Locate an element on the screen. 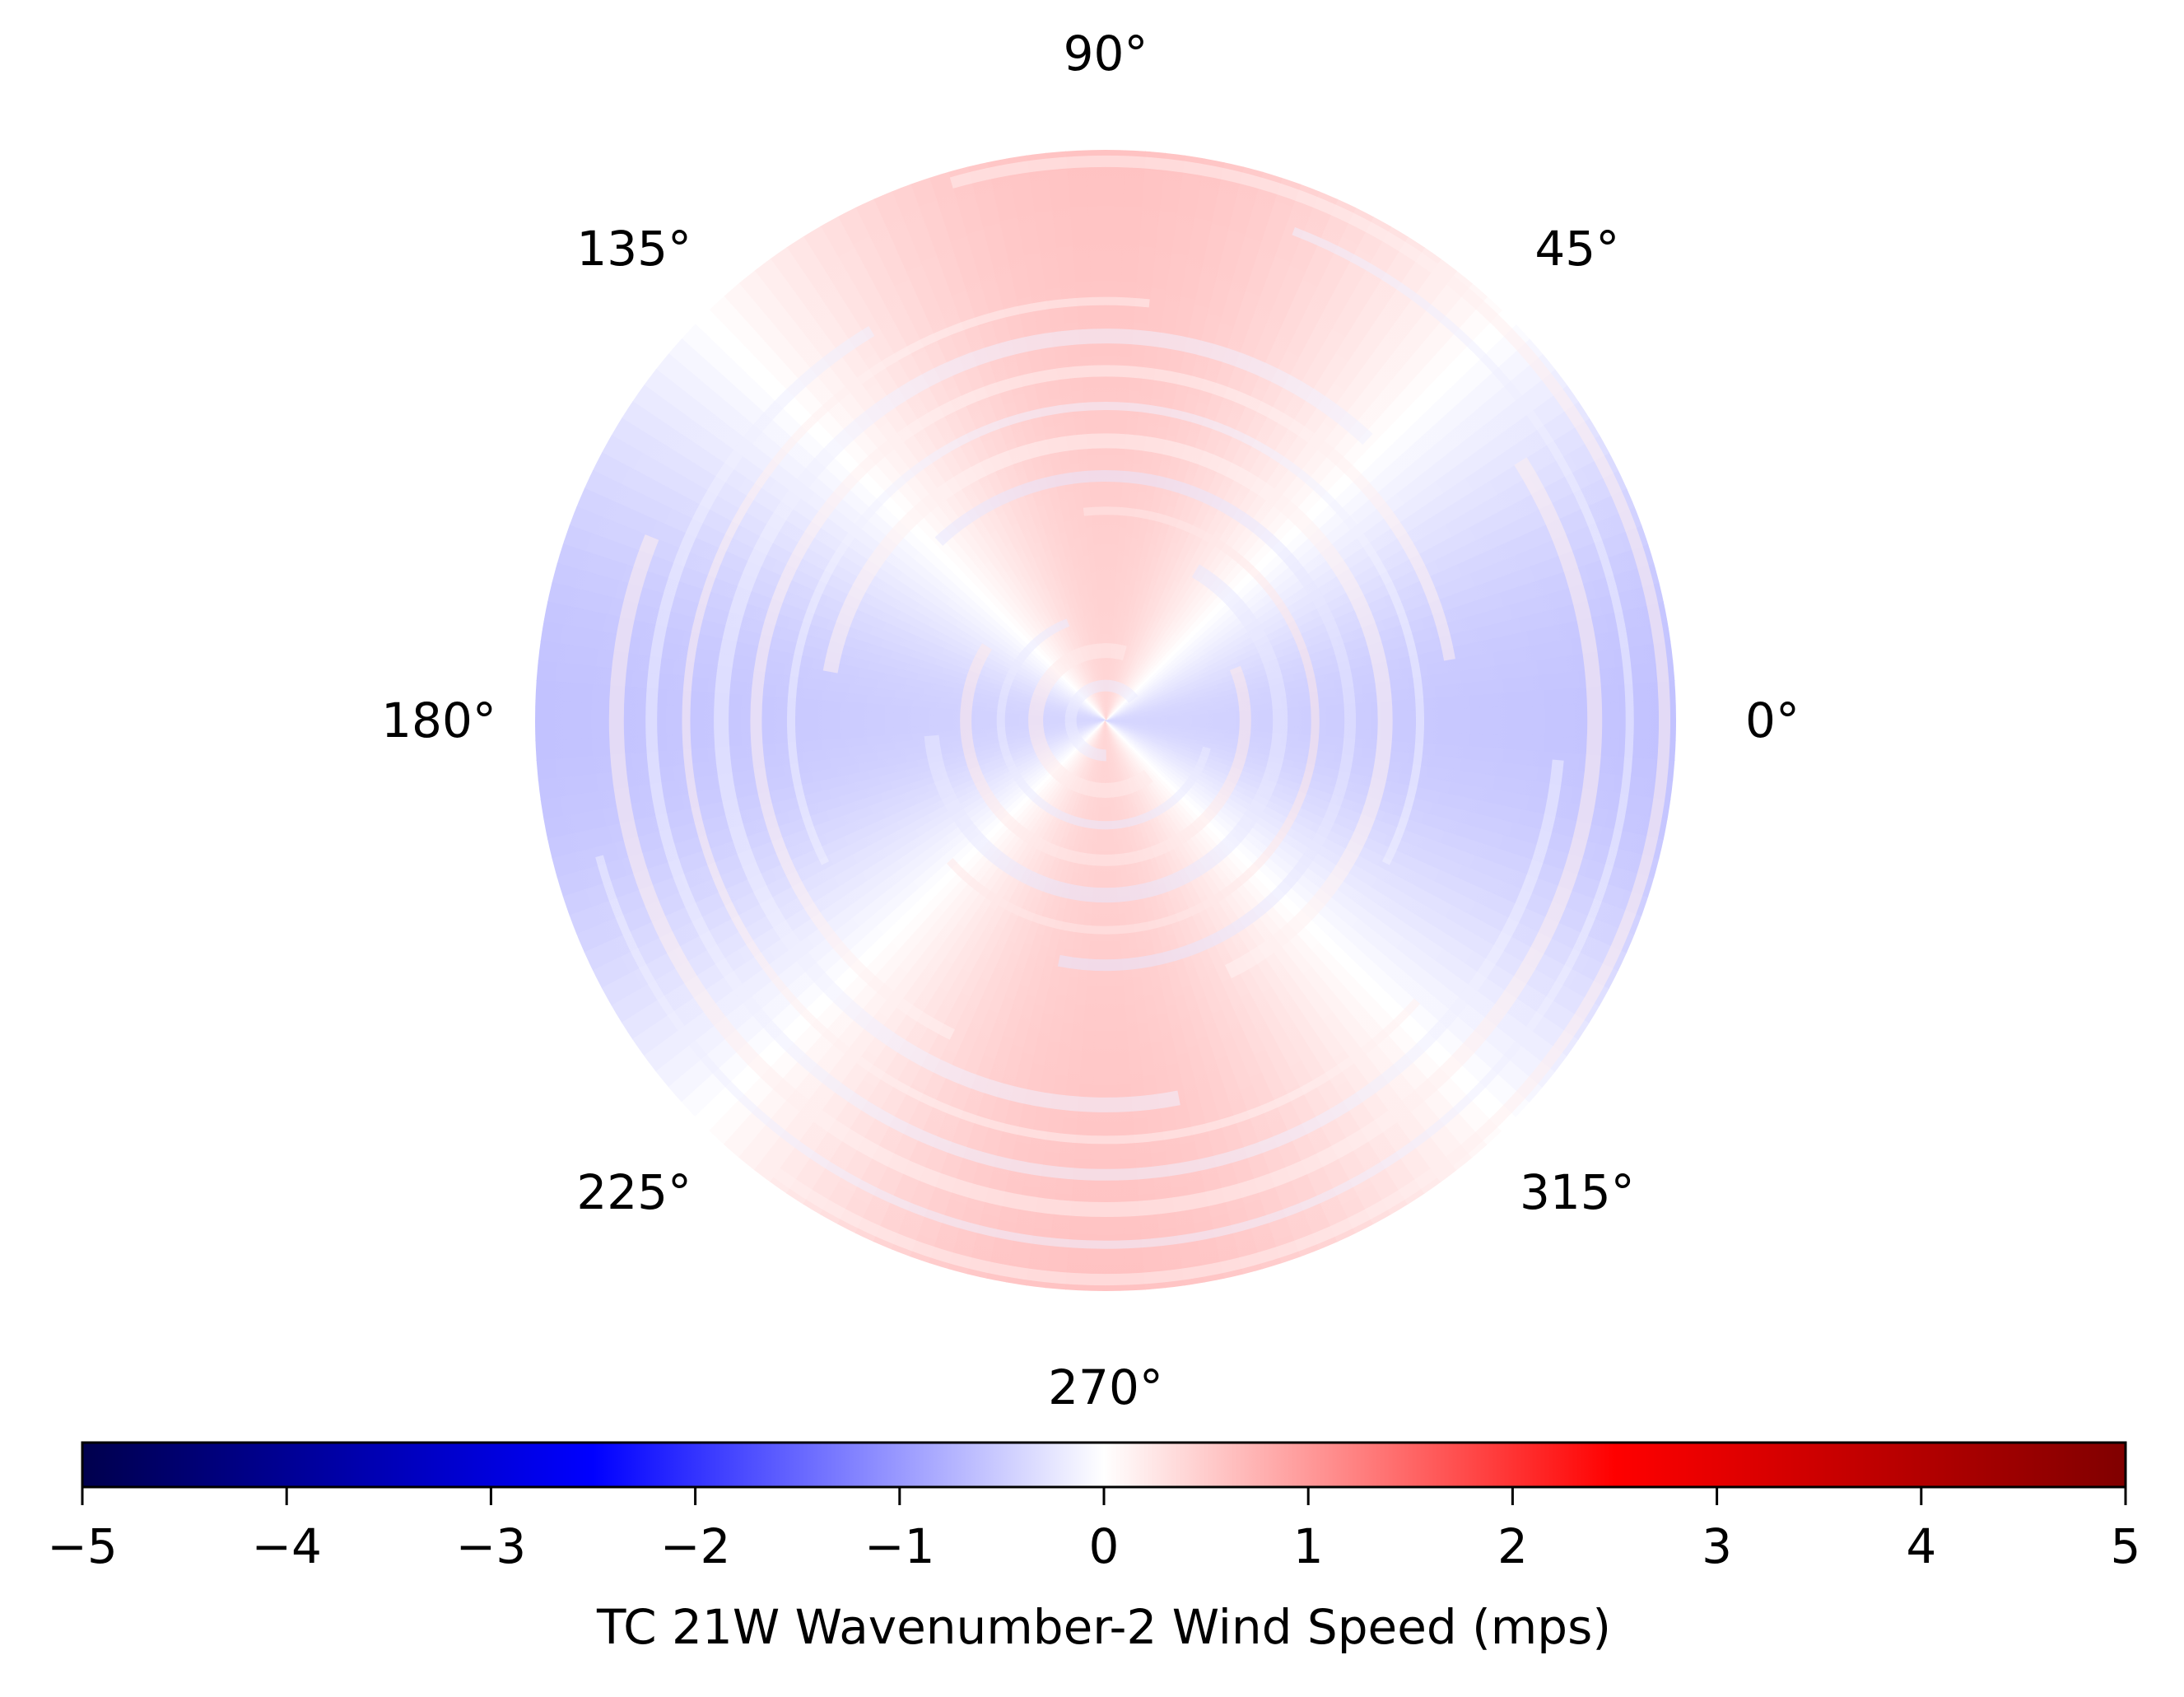 This screenshot has width=2184, height=1697. colorbar-tick-label: −4 is located at coordinates (286, 1546).